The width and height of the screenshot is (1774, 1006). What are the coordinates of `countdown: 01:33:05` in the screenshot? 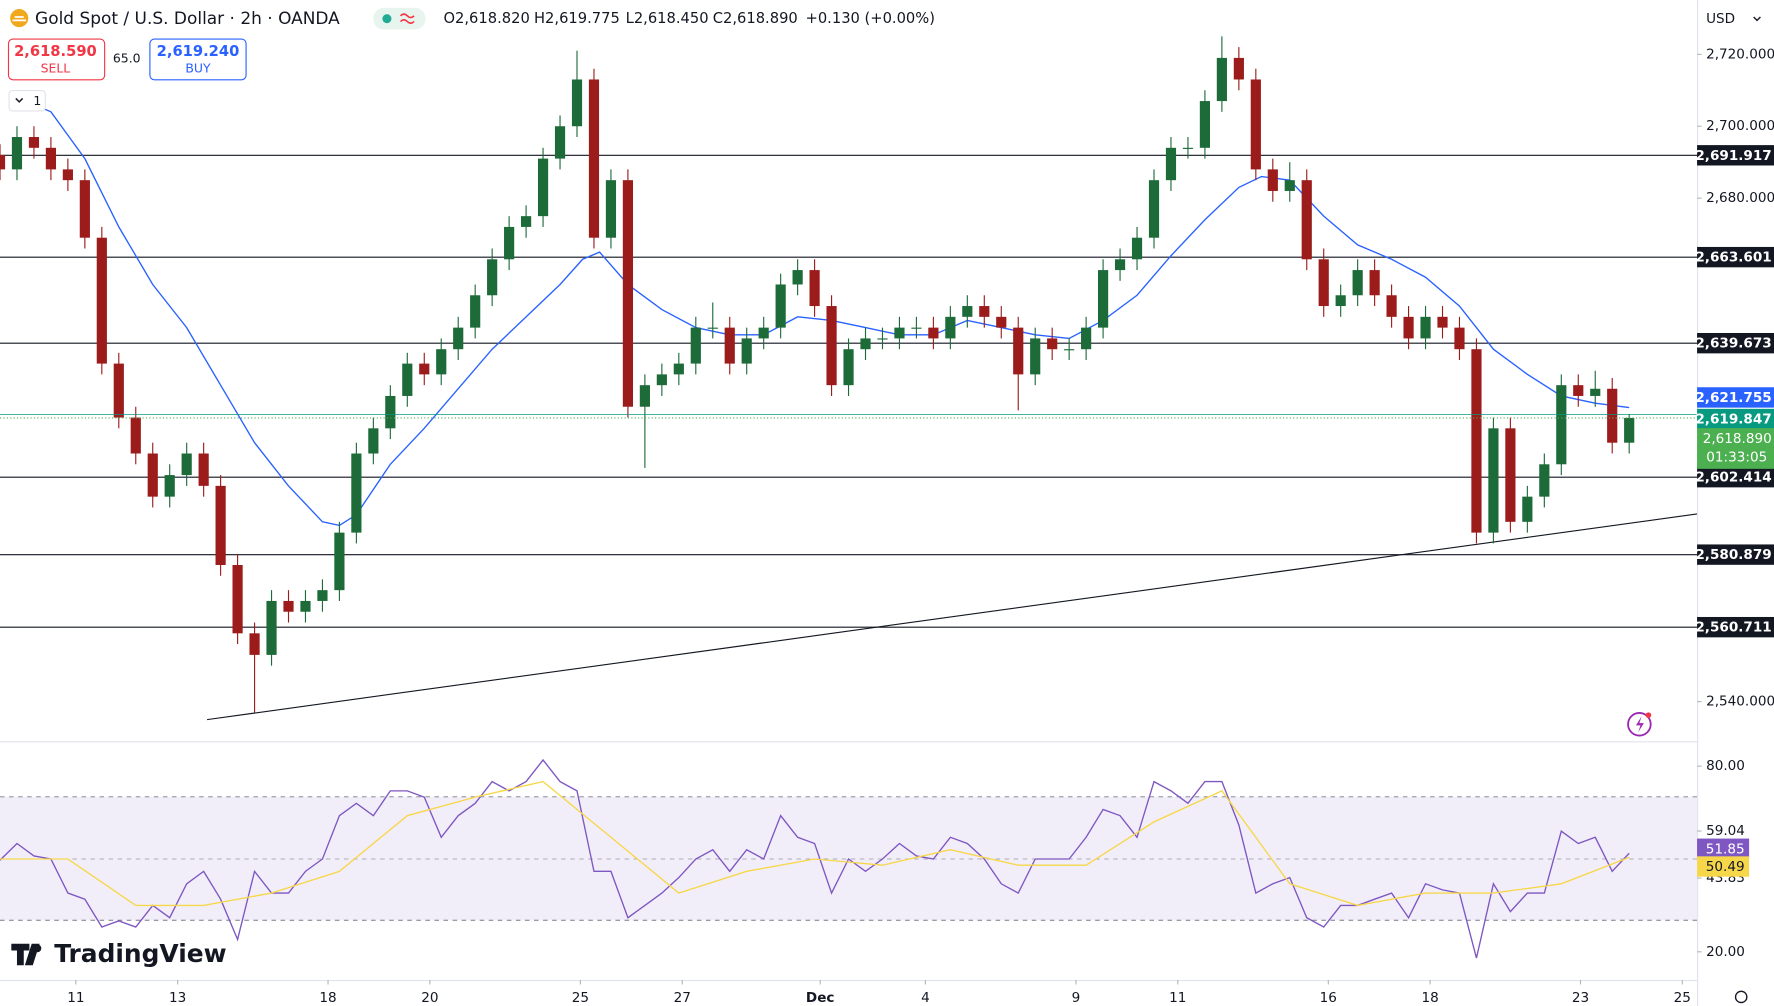 It's located at (1736, 458).